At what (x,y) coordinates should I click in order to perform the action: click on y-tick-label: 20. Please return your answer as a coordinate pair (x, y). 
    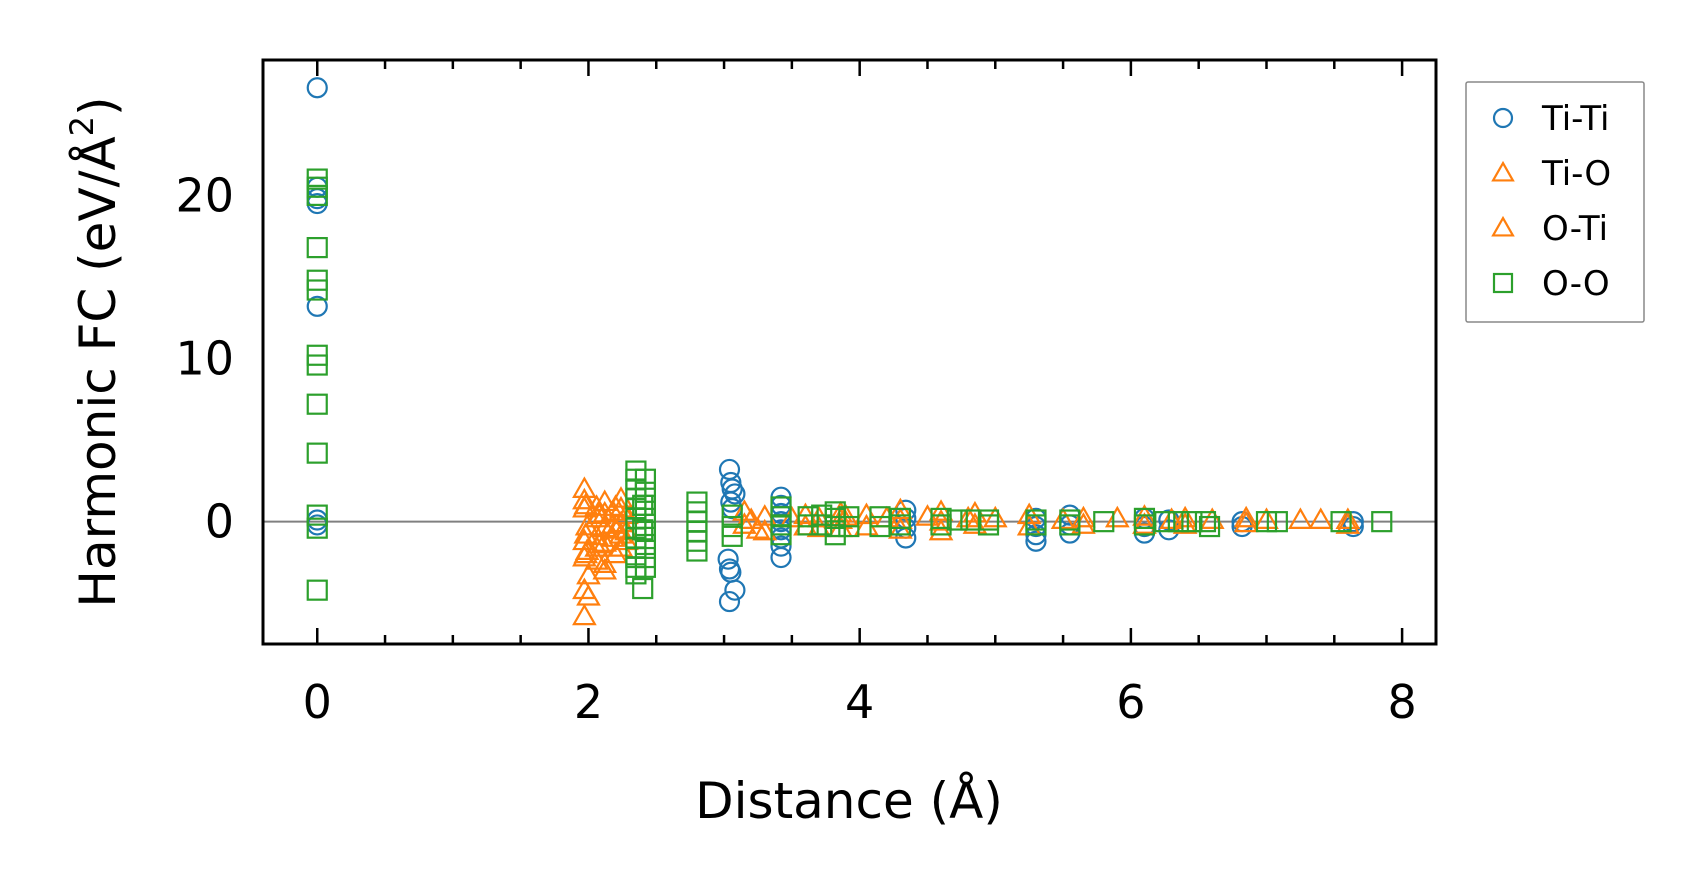
    Looking at the image, I should click on (204, 195).